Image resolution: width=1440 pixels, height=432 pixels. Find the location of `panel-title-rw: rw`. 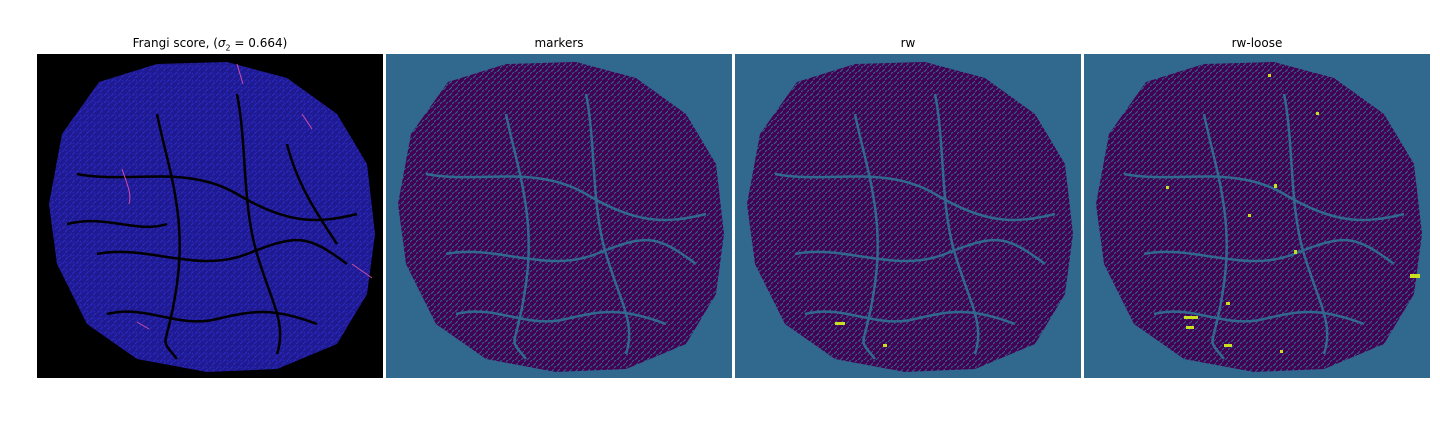

panel-title-rw: rw is located at coordinates (908, 43).